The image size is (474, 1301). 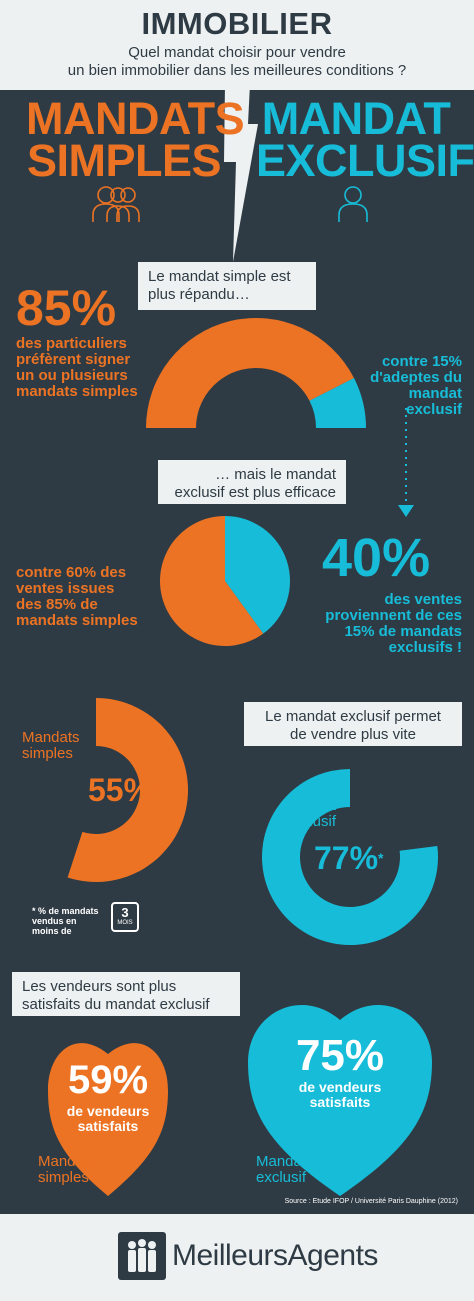 I want to click on callout-line-1: Le mandat exclusif permet, so click(x=353, y=716).